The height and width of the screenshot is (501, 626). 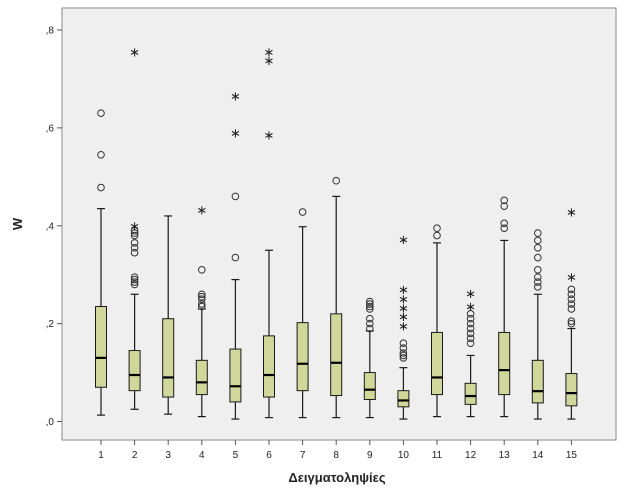 What do you see at coordinates (269, 455) in the screenshot?
I see `x-tick-label: 6` at bounding box center [269, 455].